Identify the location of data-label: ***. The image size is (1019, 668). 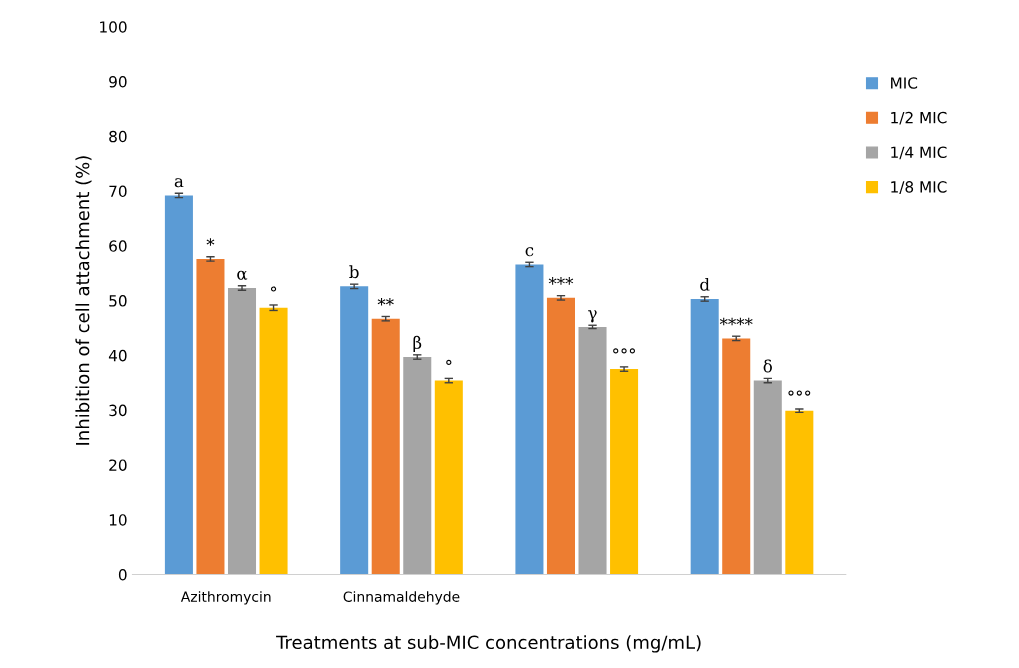
(561, 281).